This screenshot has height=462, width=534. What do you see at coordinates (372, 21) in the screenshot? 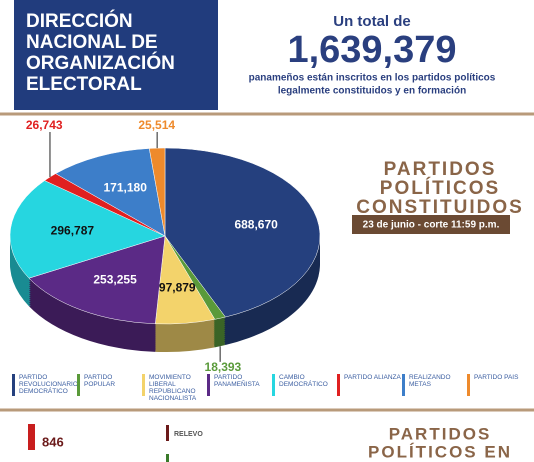
I see `total-intro: Un total de` at bounding box center [372, 21].